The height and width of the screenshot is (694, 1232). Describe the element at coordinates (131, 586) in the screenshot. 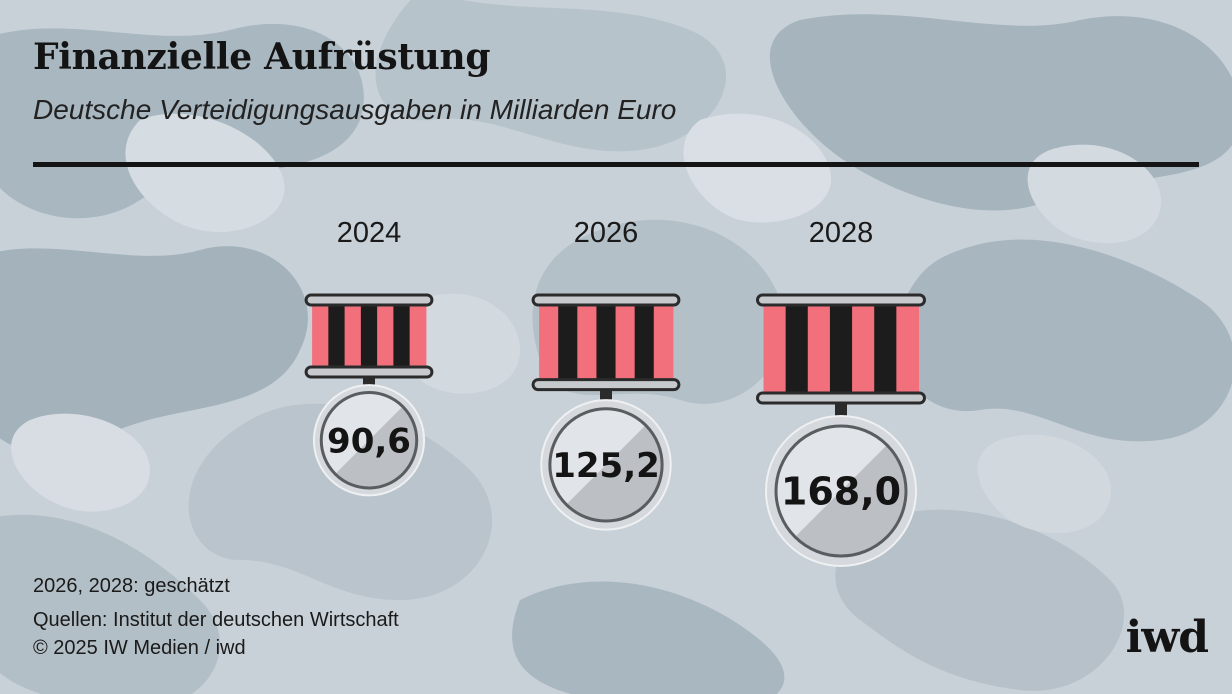

I see `estimate-note: 2026, 2028: geschätzt` at that location.